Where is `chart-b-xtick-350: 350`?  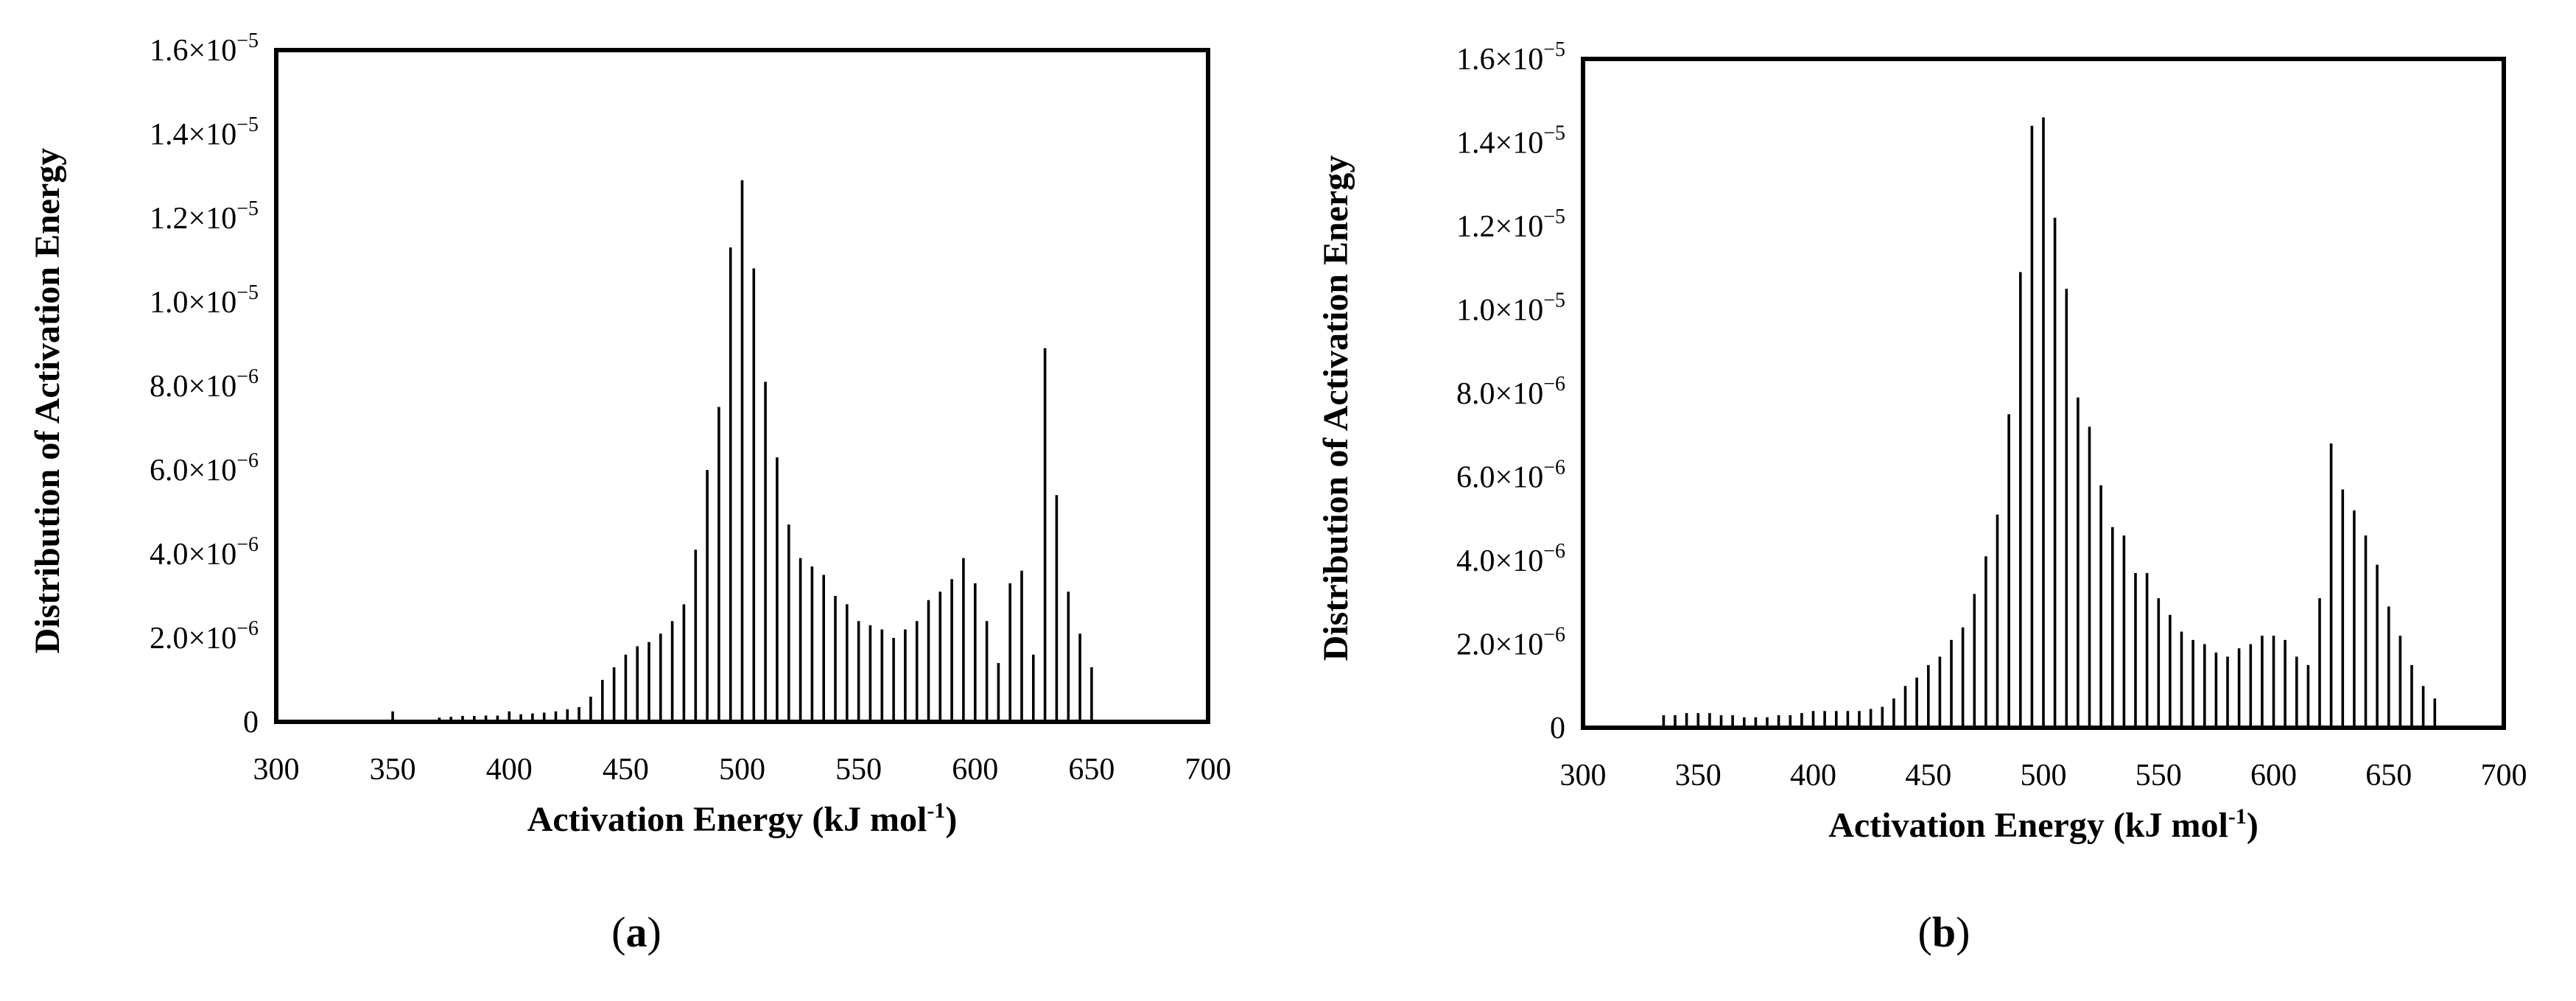
chart-b-xtick-350: 350 is located at coordinates (1698, 776).